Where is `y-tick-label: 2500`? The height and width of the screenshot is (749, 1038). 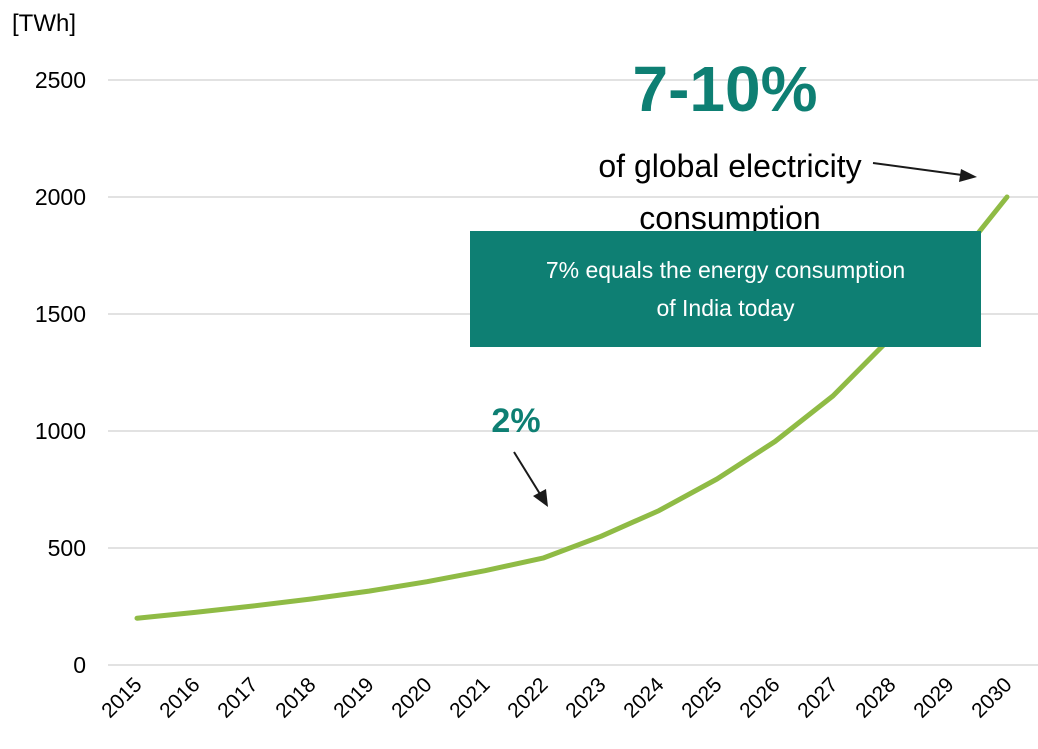 y-tick-label: 2500 is located at coordinates (60, 80).